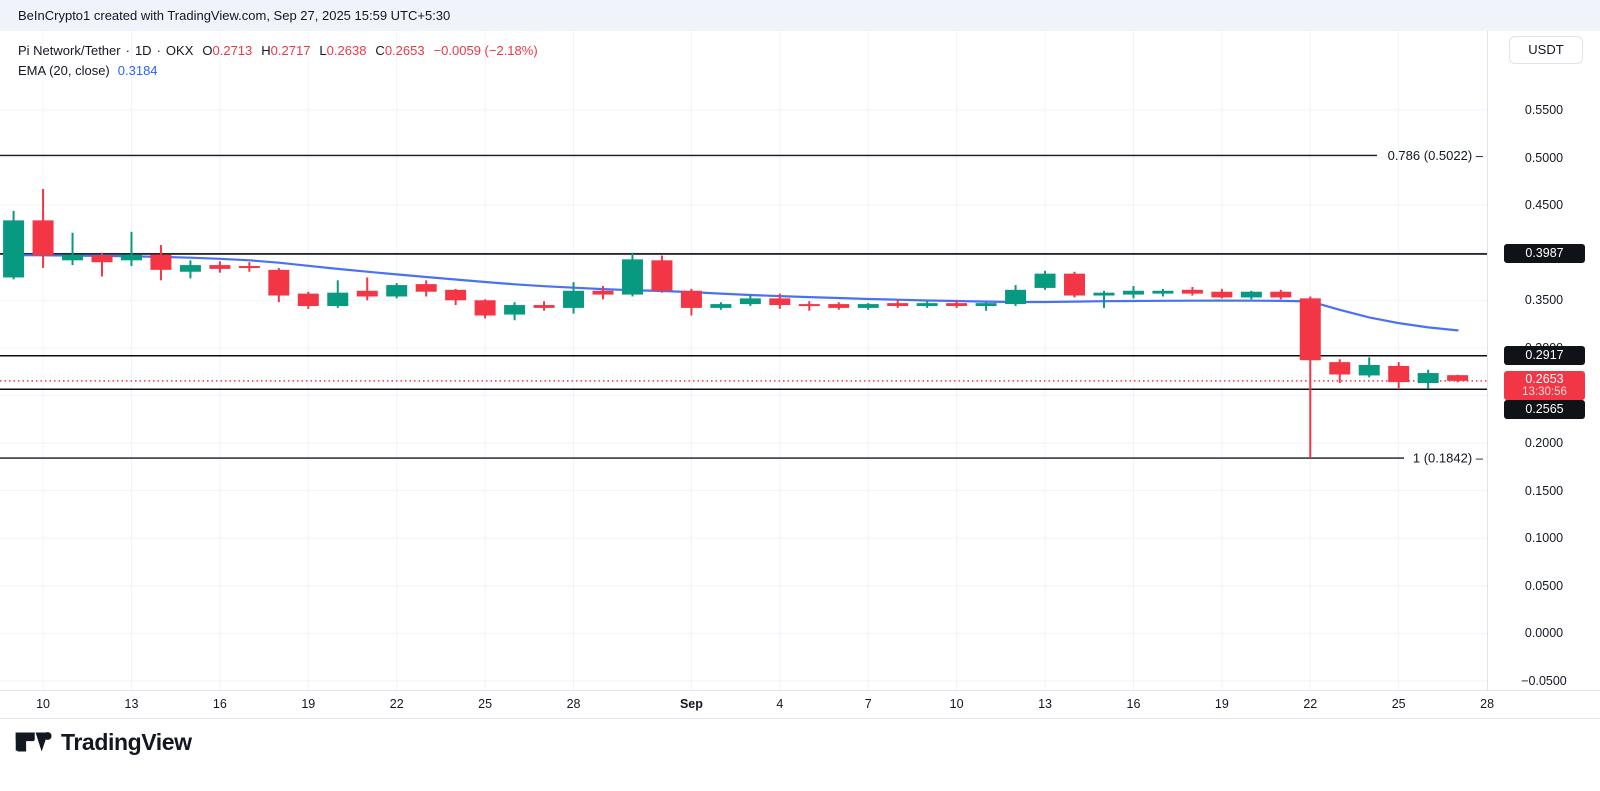  Describe the element at coordinates (1544, 110) in the screenshot. I see `price-tick-label: 0.5500` at that location.